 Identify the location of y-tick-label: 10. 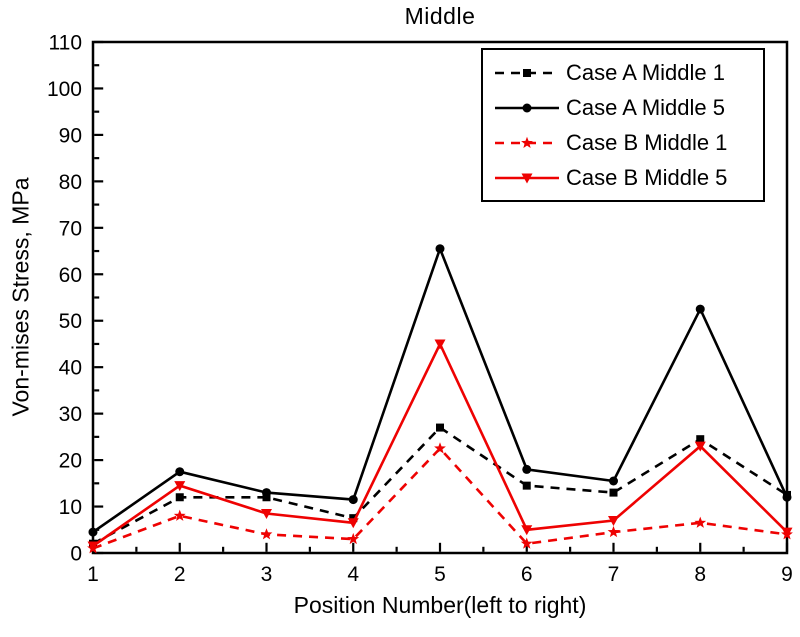
(70, 507).